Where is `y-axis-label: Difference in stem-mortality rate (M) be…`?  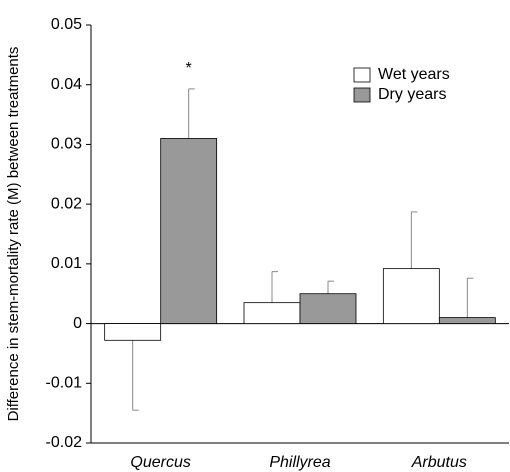 y-axis-label: Difference in stem-mortality rate (M) be… is located at coordinates (13, 234).